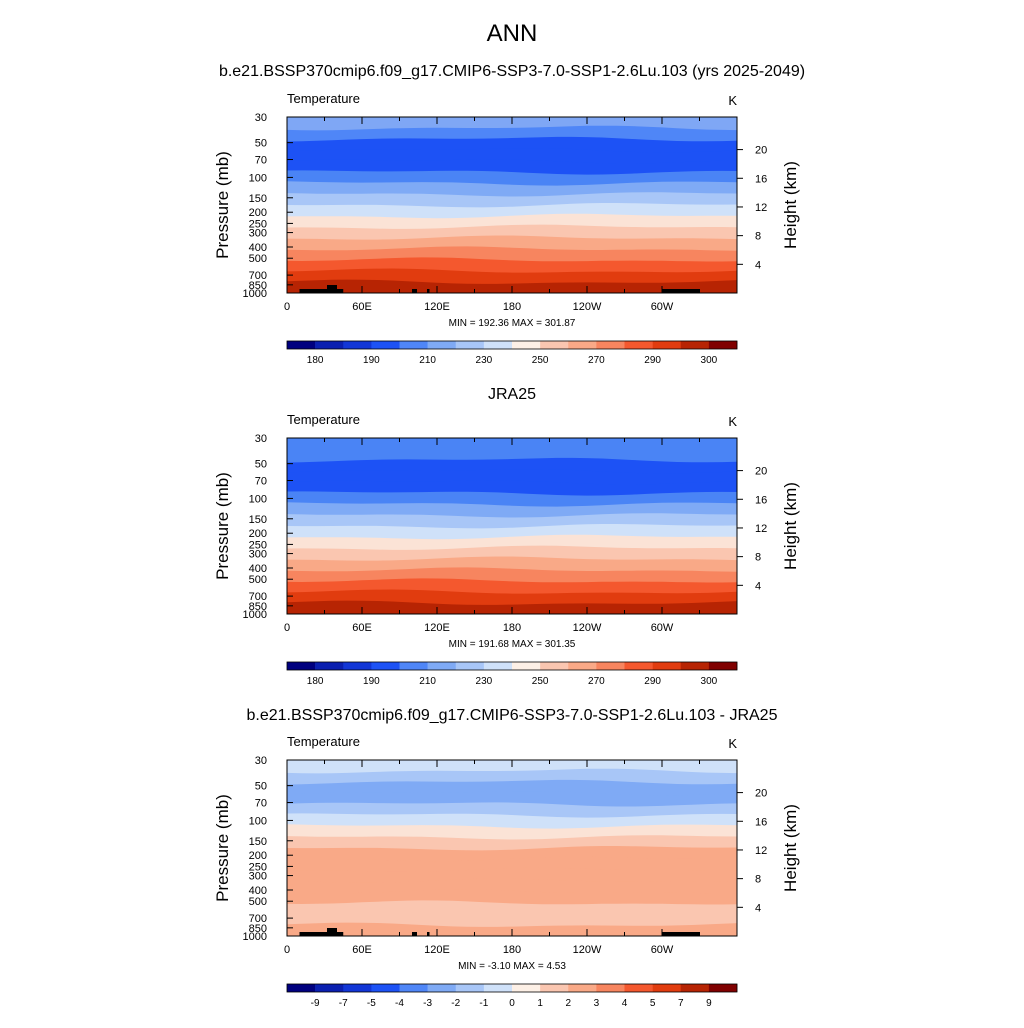 The width and height of the screenshot is (1024, 1028). I want to click on colorbar-label: -2, so click(455, 1003).